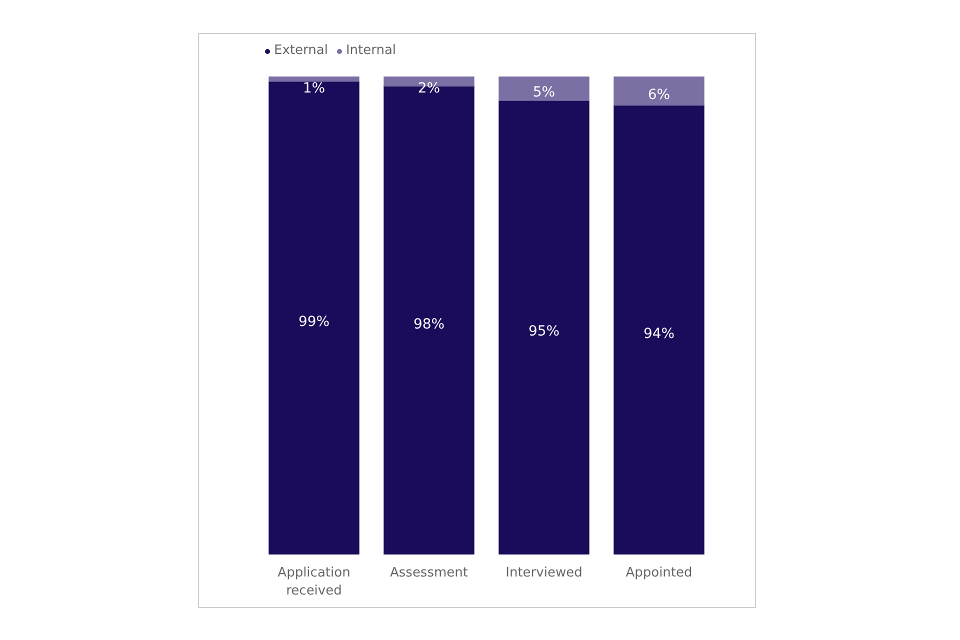  Describe the element at coordinates (314, 322) in the screenshot. I see `data-label: 99%` at that location.